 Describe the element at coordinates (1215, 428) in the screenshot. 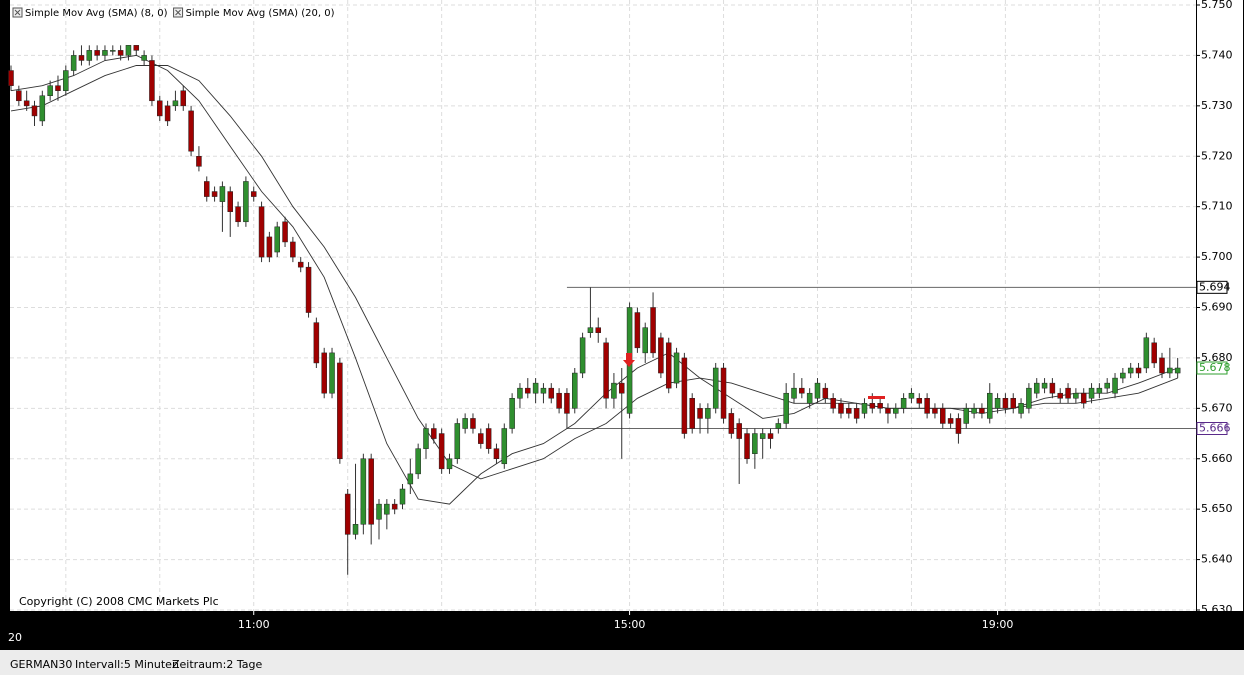

I see `level-label: 5.666` at that location.